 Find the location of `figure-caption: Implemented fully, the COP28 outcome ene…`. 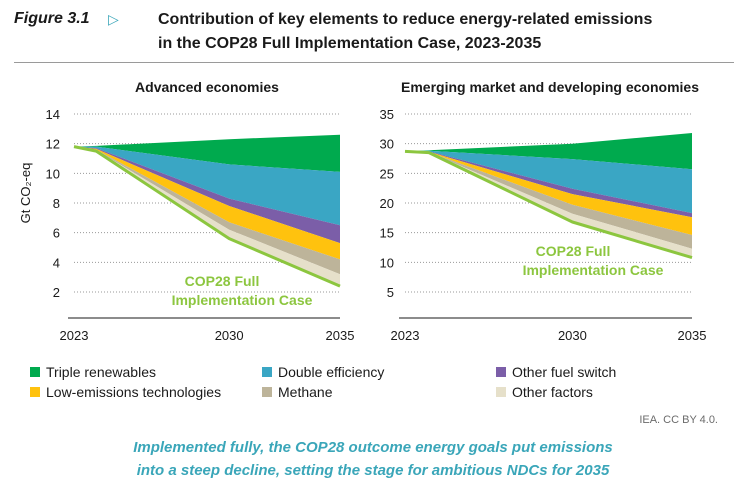

figure-caption: Implemented fully, the COP28 outcome ene… is located at coordinates (373, 459).